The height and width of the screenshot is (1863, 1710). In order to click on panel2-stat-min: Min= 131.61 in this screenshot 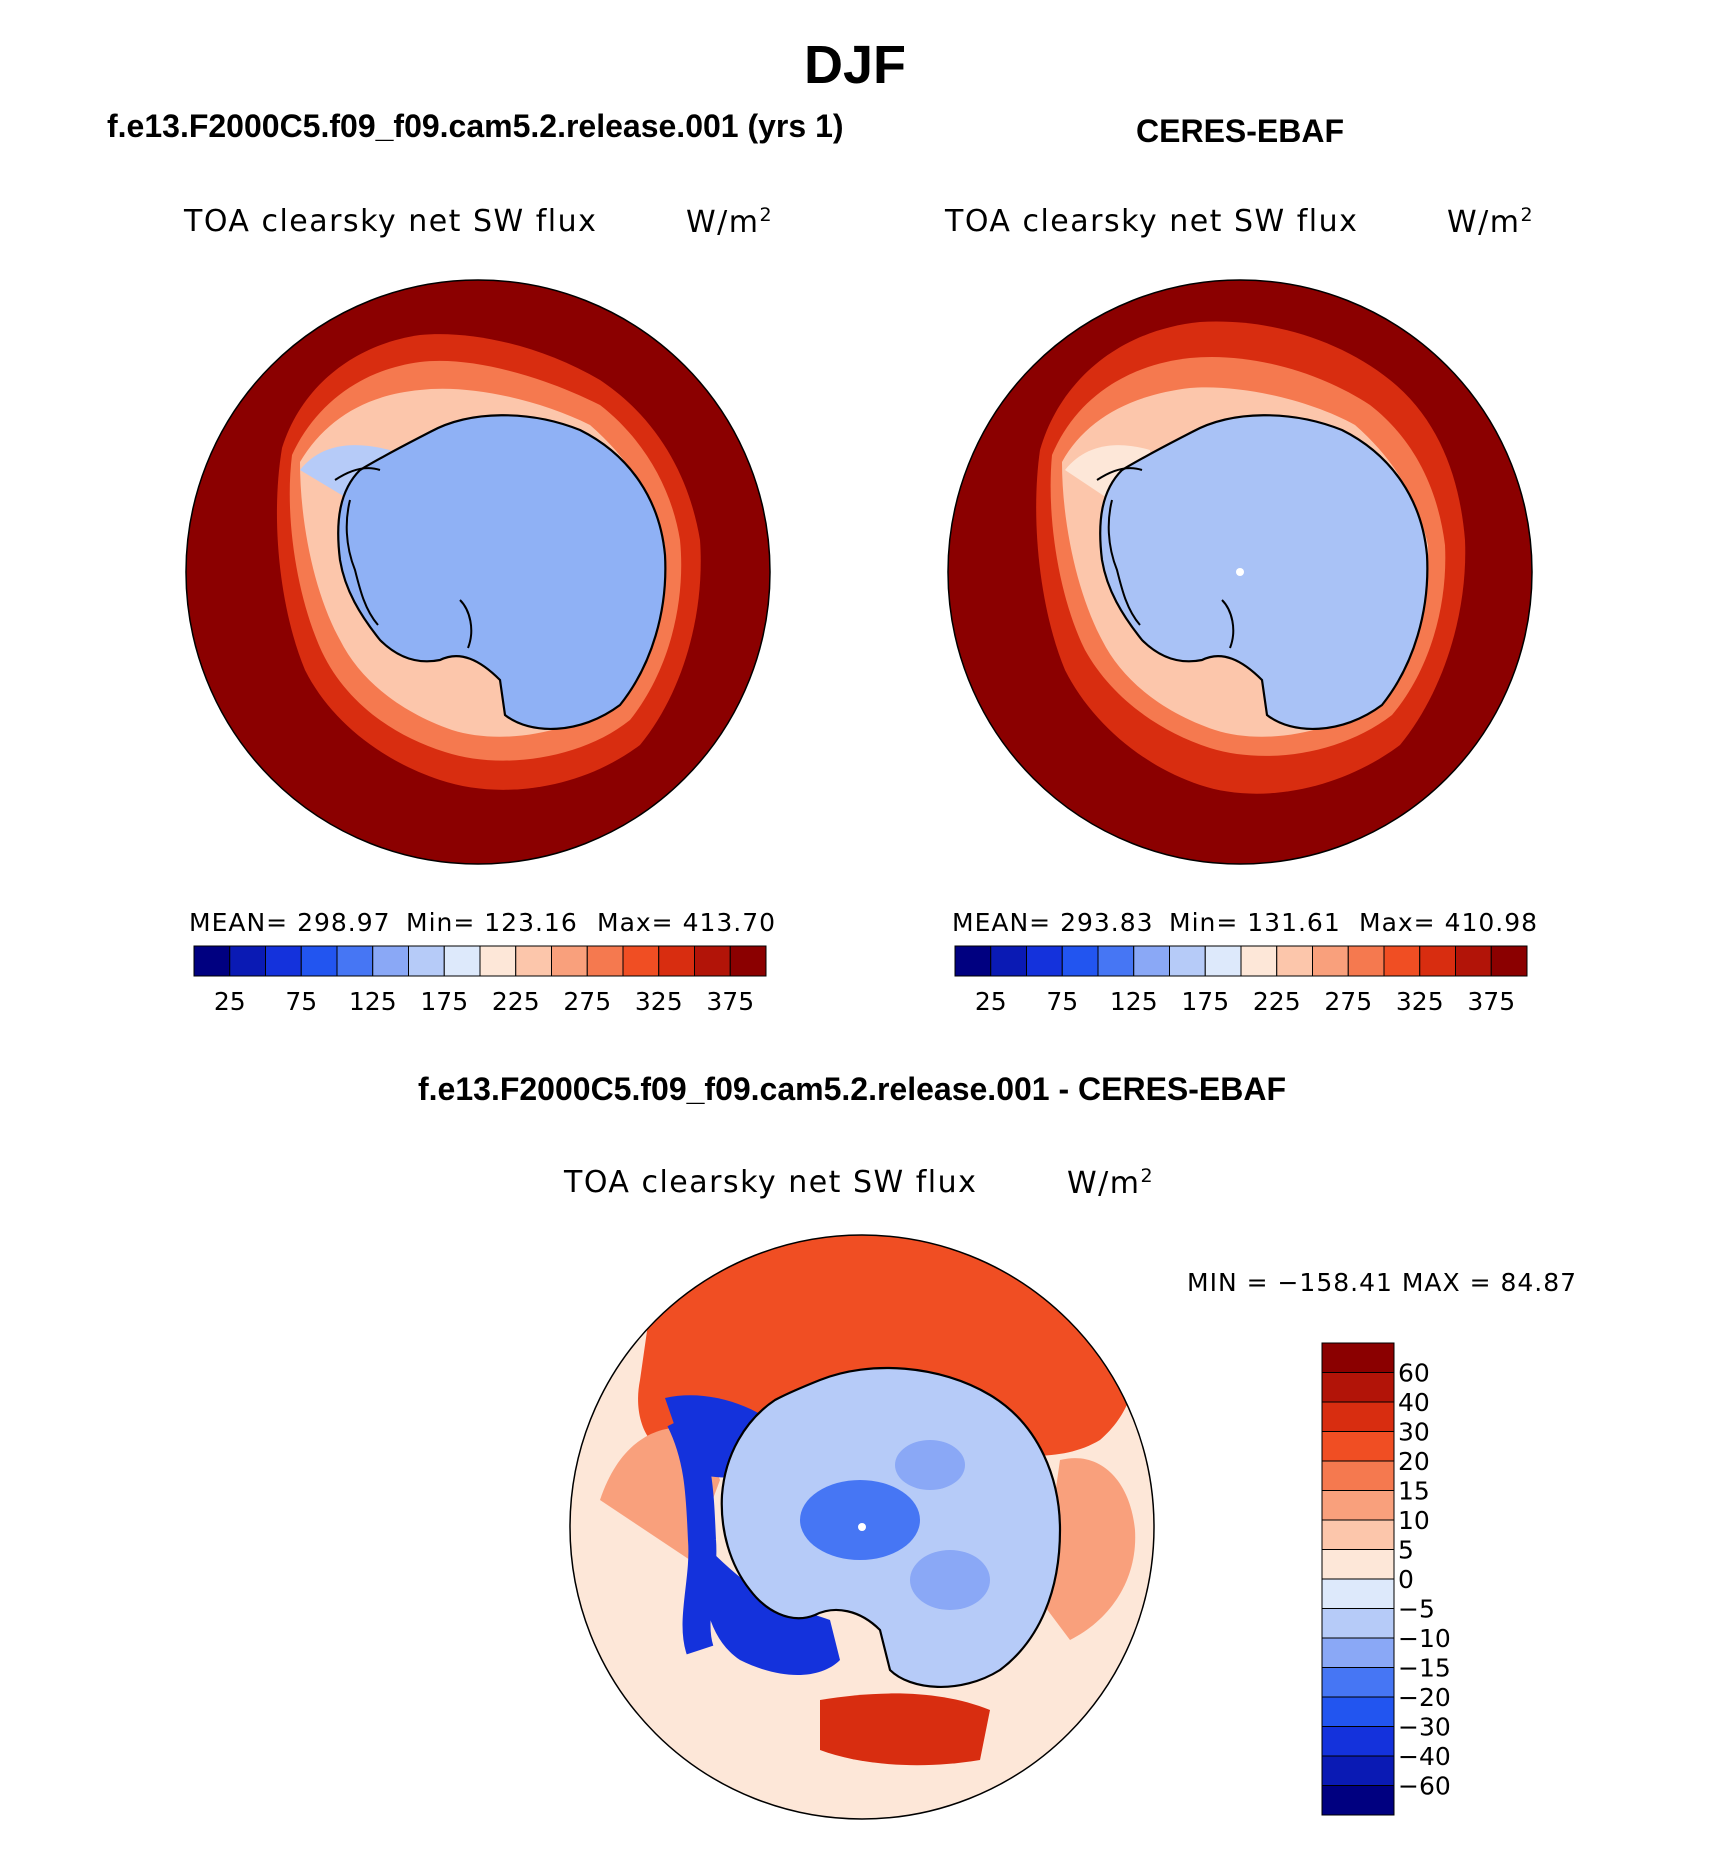, I will do `click(1255, 922)`.